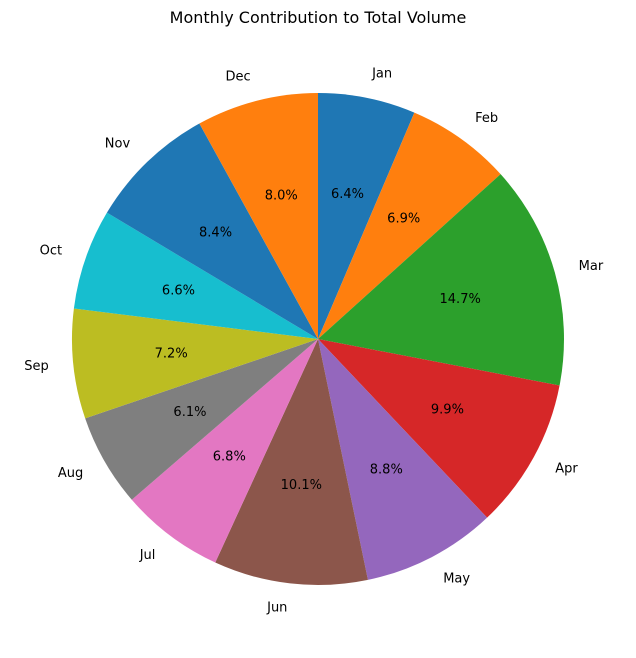 This screenshot has width=636, height=658. I want to click on pie-slice-apr, so click(439, 428).